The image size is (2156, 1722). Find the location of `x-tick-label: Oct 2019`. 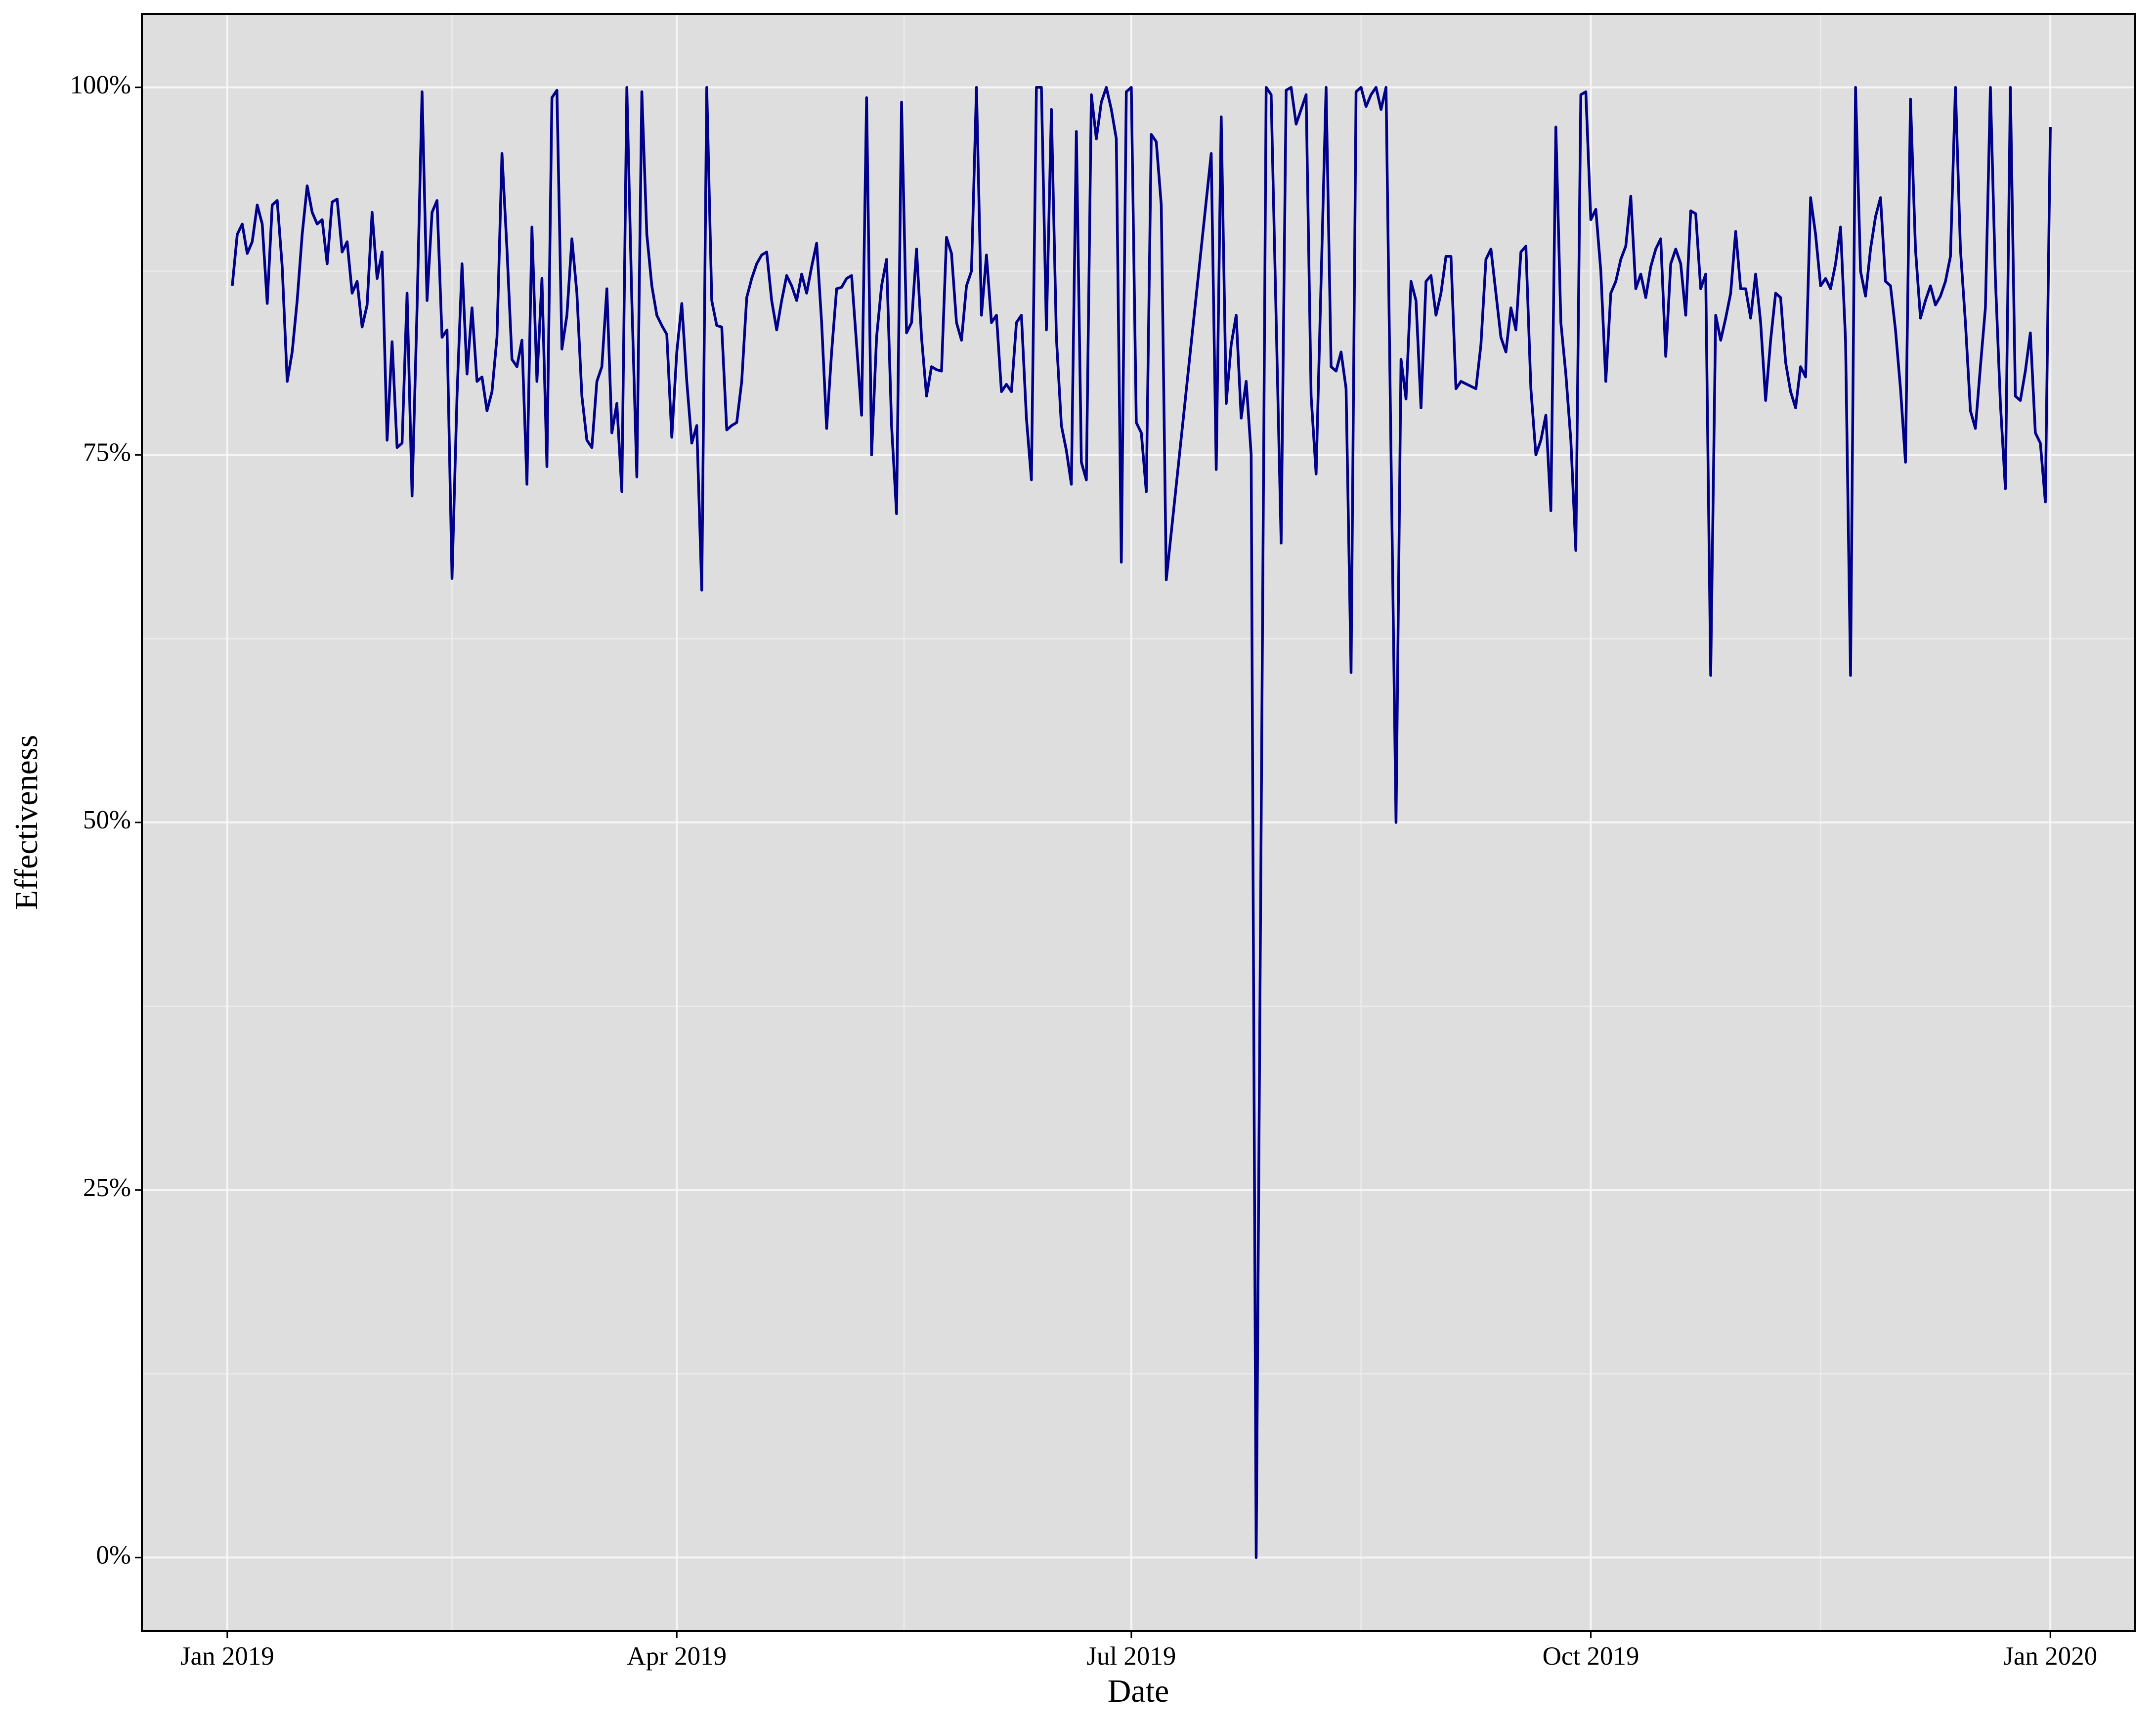

x-tick-label: Oct 2019 is located at coordinates (1591, 1656).